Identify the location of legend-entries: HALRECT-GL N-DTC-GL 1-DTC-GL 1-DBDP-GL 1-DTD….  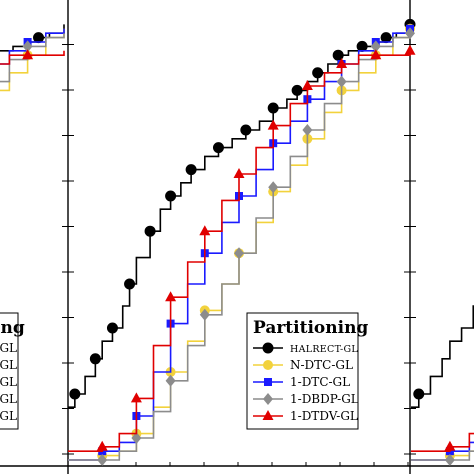
(306, 382).